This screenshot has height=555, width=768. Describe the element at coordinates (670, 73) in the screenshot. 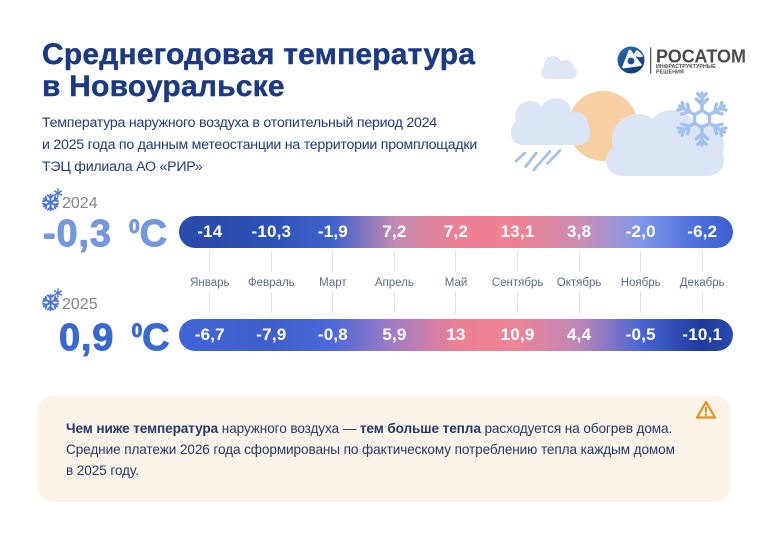

I see `svg-text: РЕШЕНИЯ` at that location.